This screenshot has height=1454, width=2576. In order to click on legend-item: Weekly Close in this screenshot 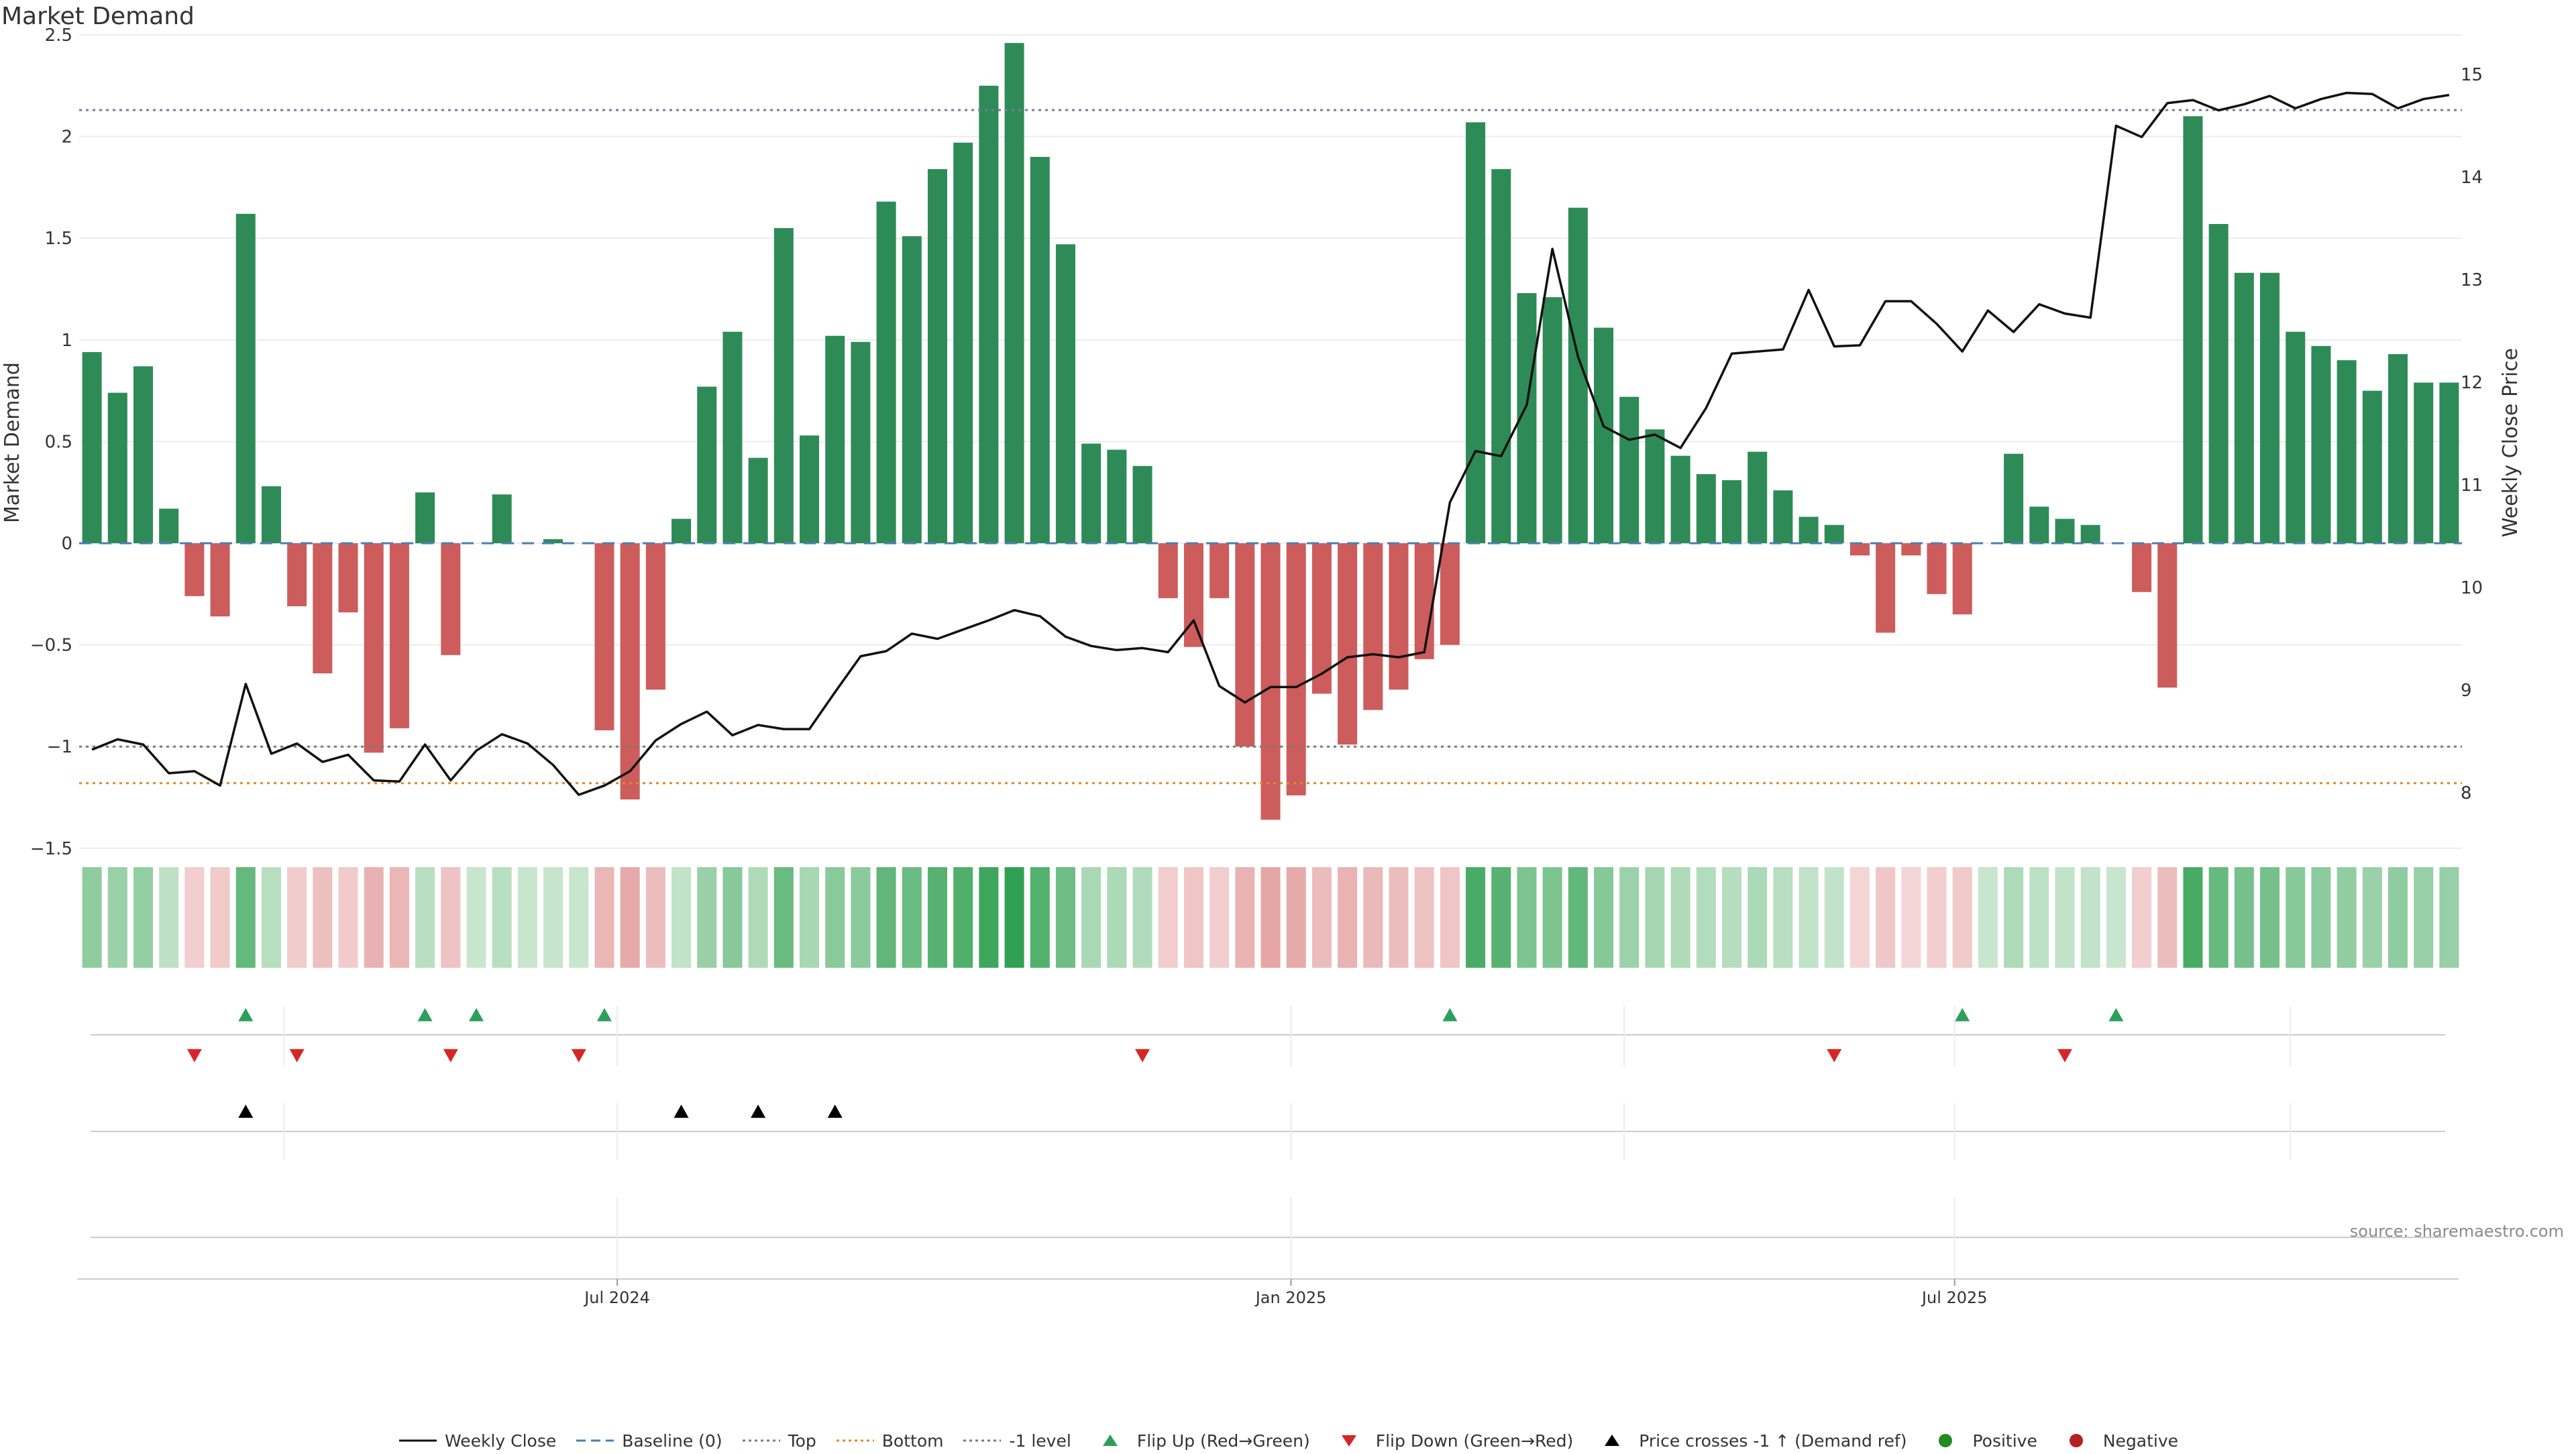, I will do `click(477, 1441)`.